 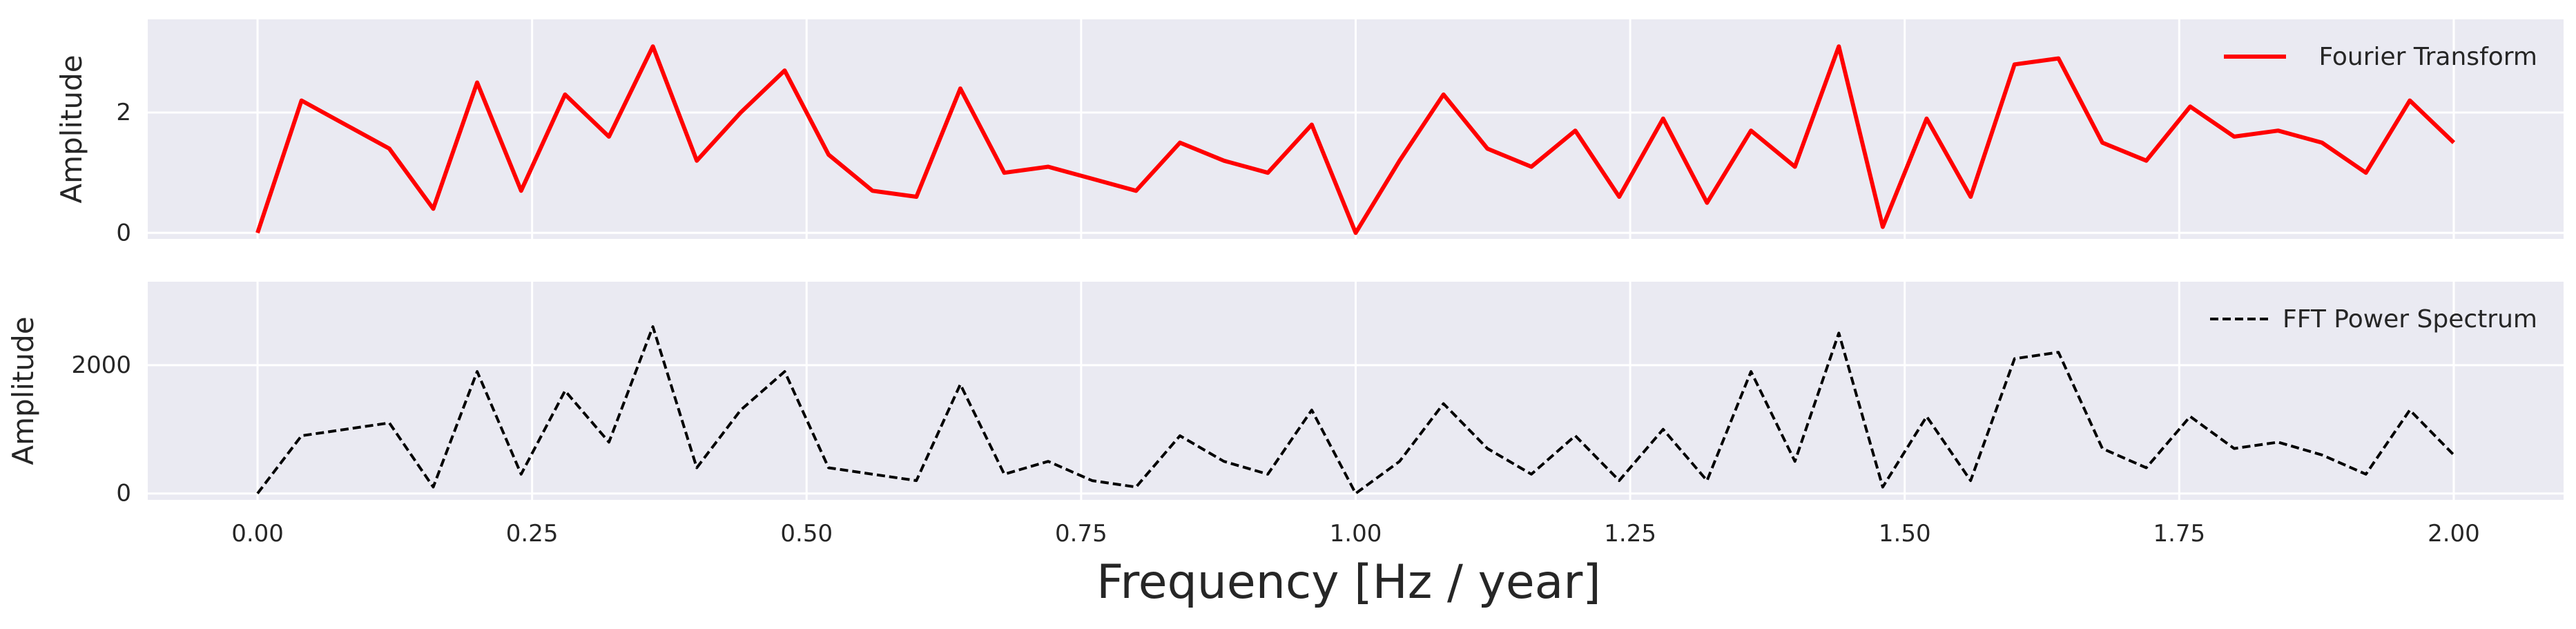 What do you see at coordinates (532, 534) in the screenshot?
I see `x-tick-label: 0.25` at bounding box center [532, 534].